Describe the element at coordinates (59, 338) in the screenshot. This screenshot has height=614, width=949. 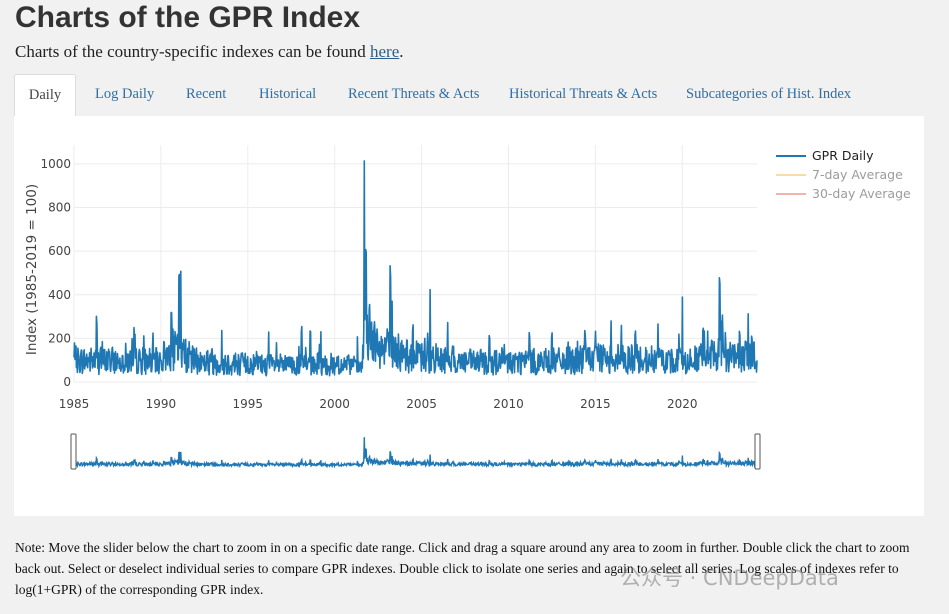
I see `y-tick-label: 200` at that location.